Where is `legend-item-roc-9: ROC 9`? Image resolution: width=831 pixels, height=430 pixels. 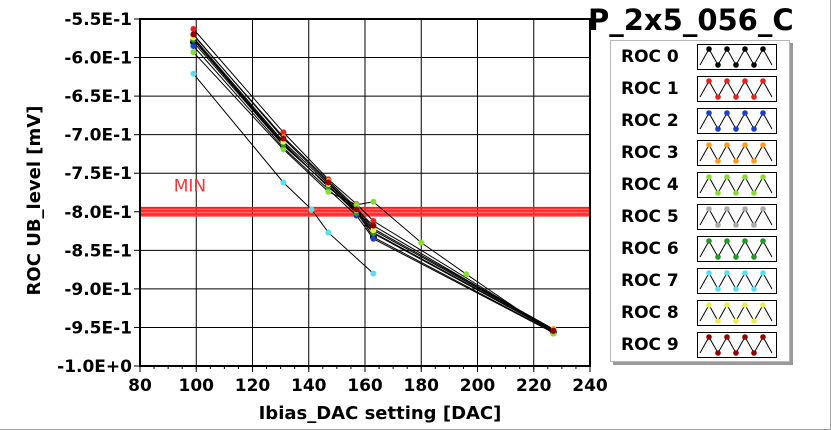
legend-item-roc-9: ROC 9 is located at coordinates (700, 345).